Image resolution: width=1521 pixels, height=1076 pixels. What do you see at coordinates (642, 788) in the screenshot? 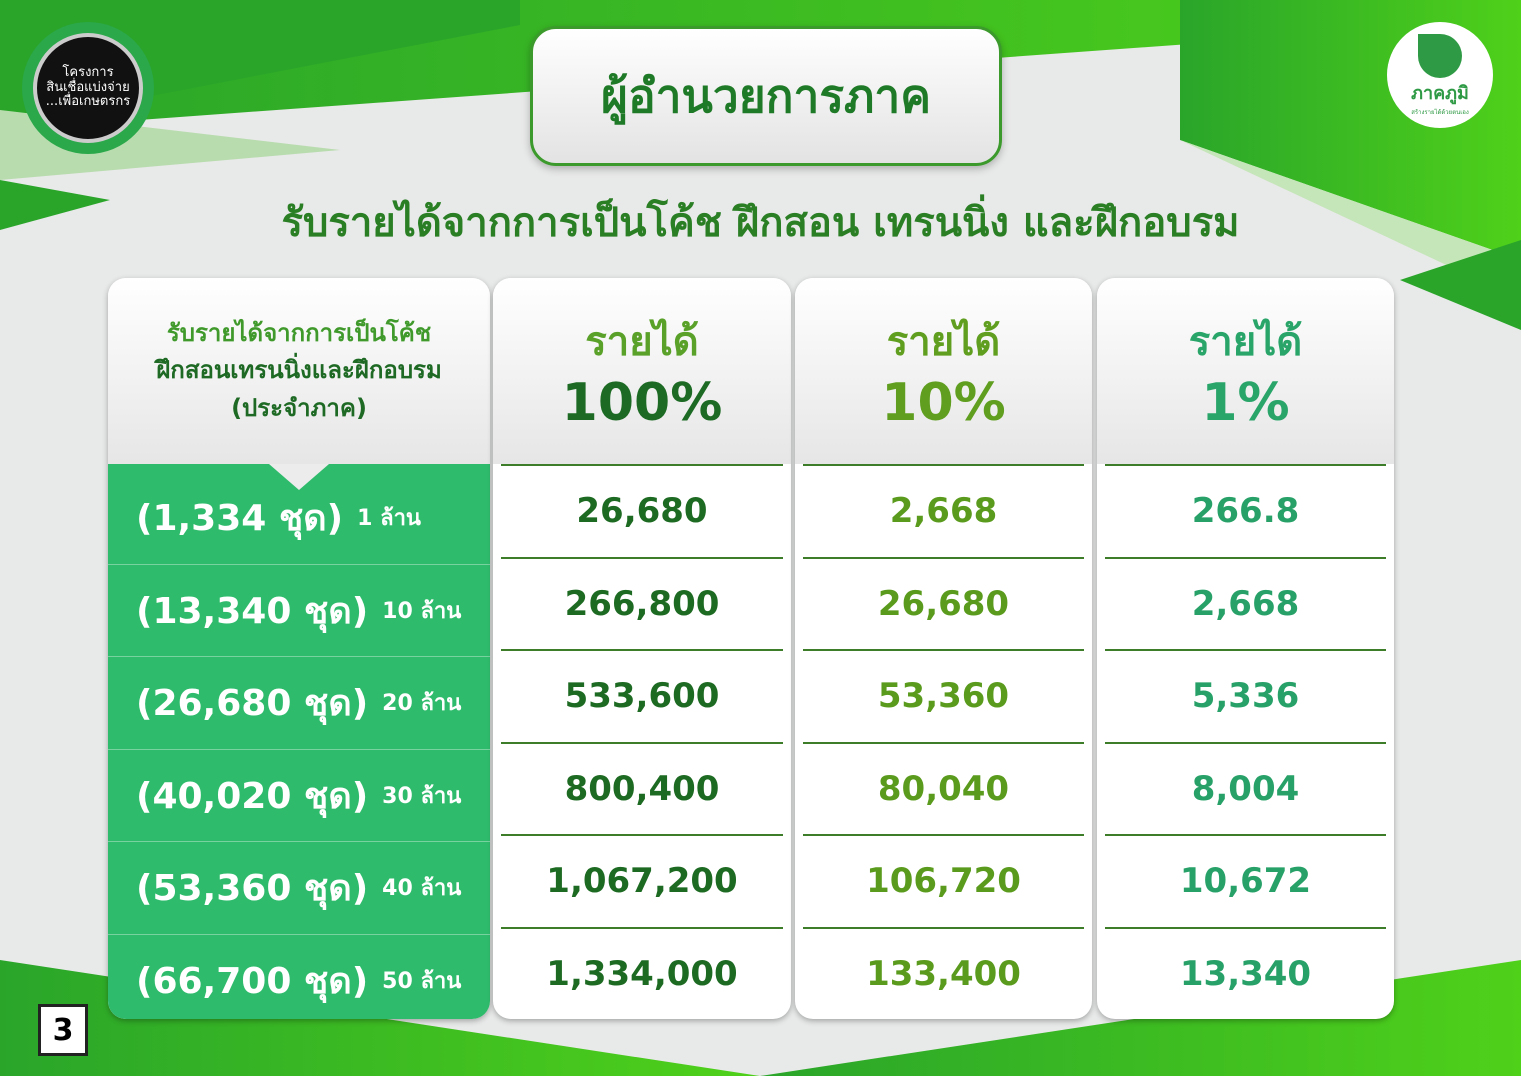
I see `income-value: 800,400` at bounding box center [642, 788].